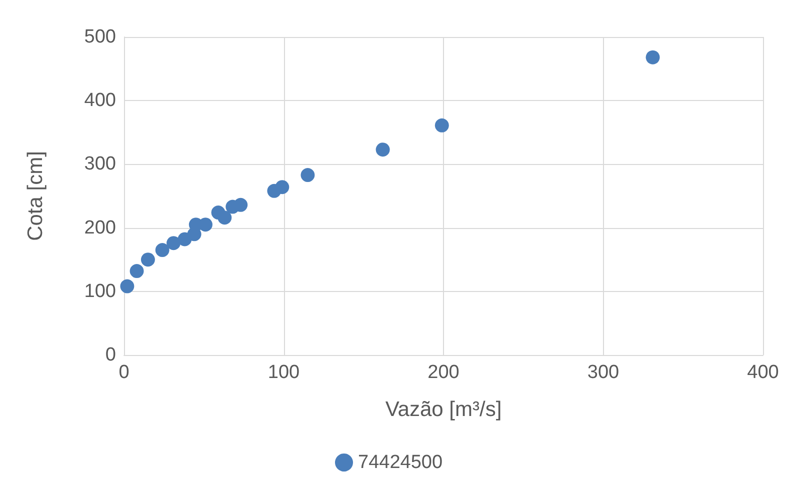 This screenshot has height=493, width=797. Describe the element at coordinates (443, 409) in the screenshot. I see `x-axis-title: Vazão [m³/s]` at that location.